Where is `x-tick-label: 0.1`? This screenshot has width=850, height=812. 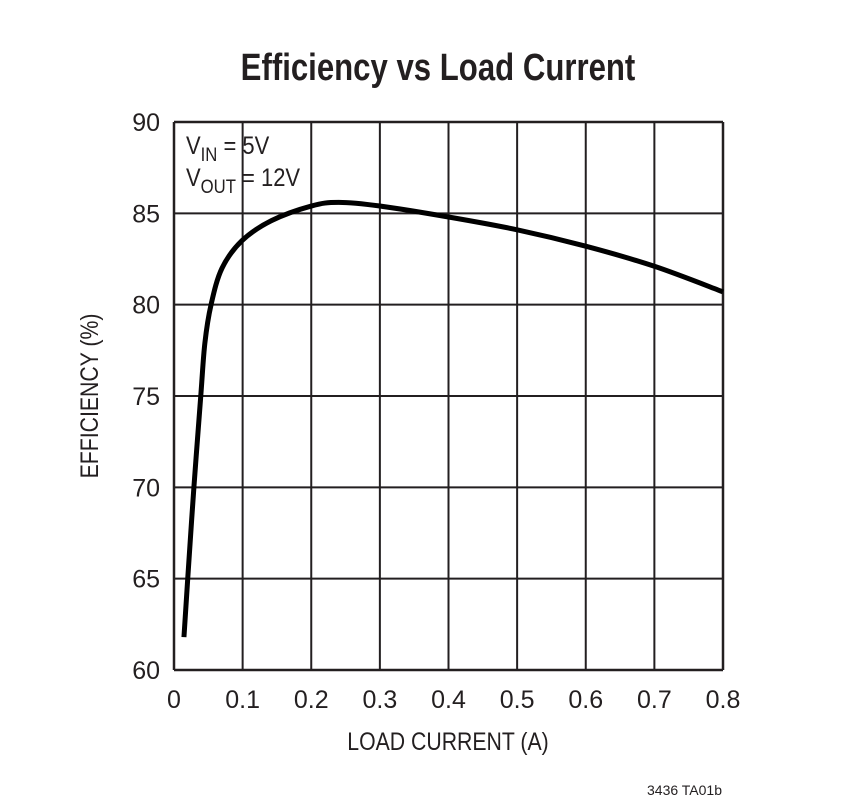 x-tick-label: 0.1 is located at coordinates (242, 700).